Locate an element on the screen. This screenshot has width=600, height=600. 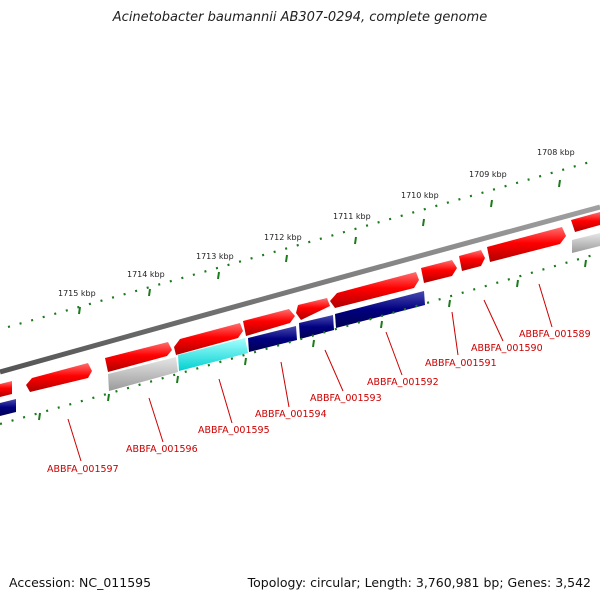
gene-block-cyan is located at coordinates (213, 354).